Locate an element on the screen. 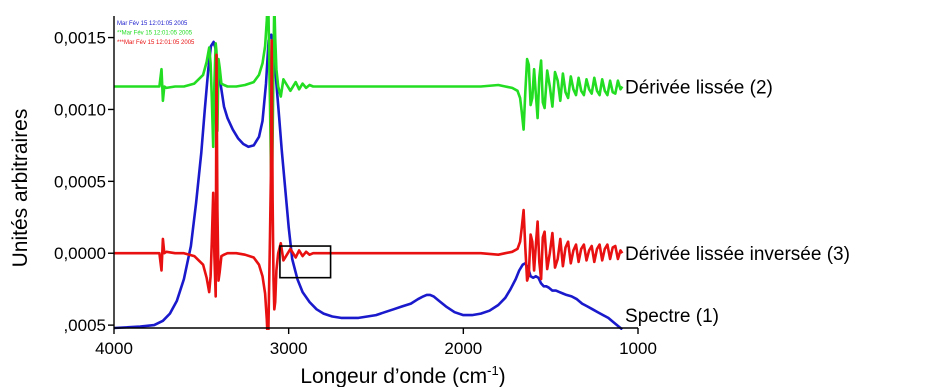 The width and height of the screenshot is (927, 387). y-tick-label: 0,0005 is located at coordinates (80, 181).